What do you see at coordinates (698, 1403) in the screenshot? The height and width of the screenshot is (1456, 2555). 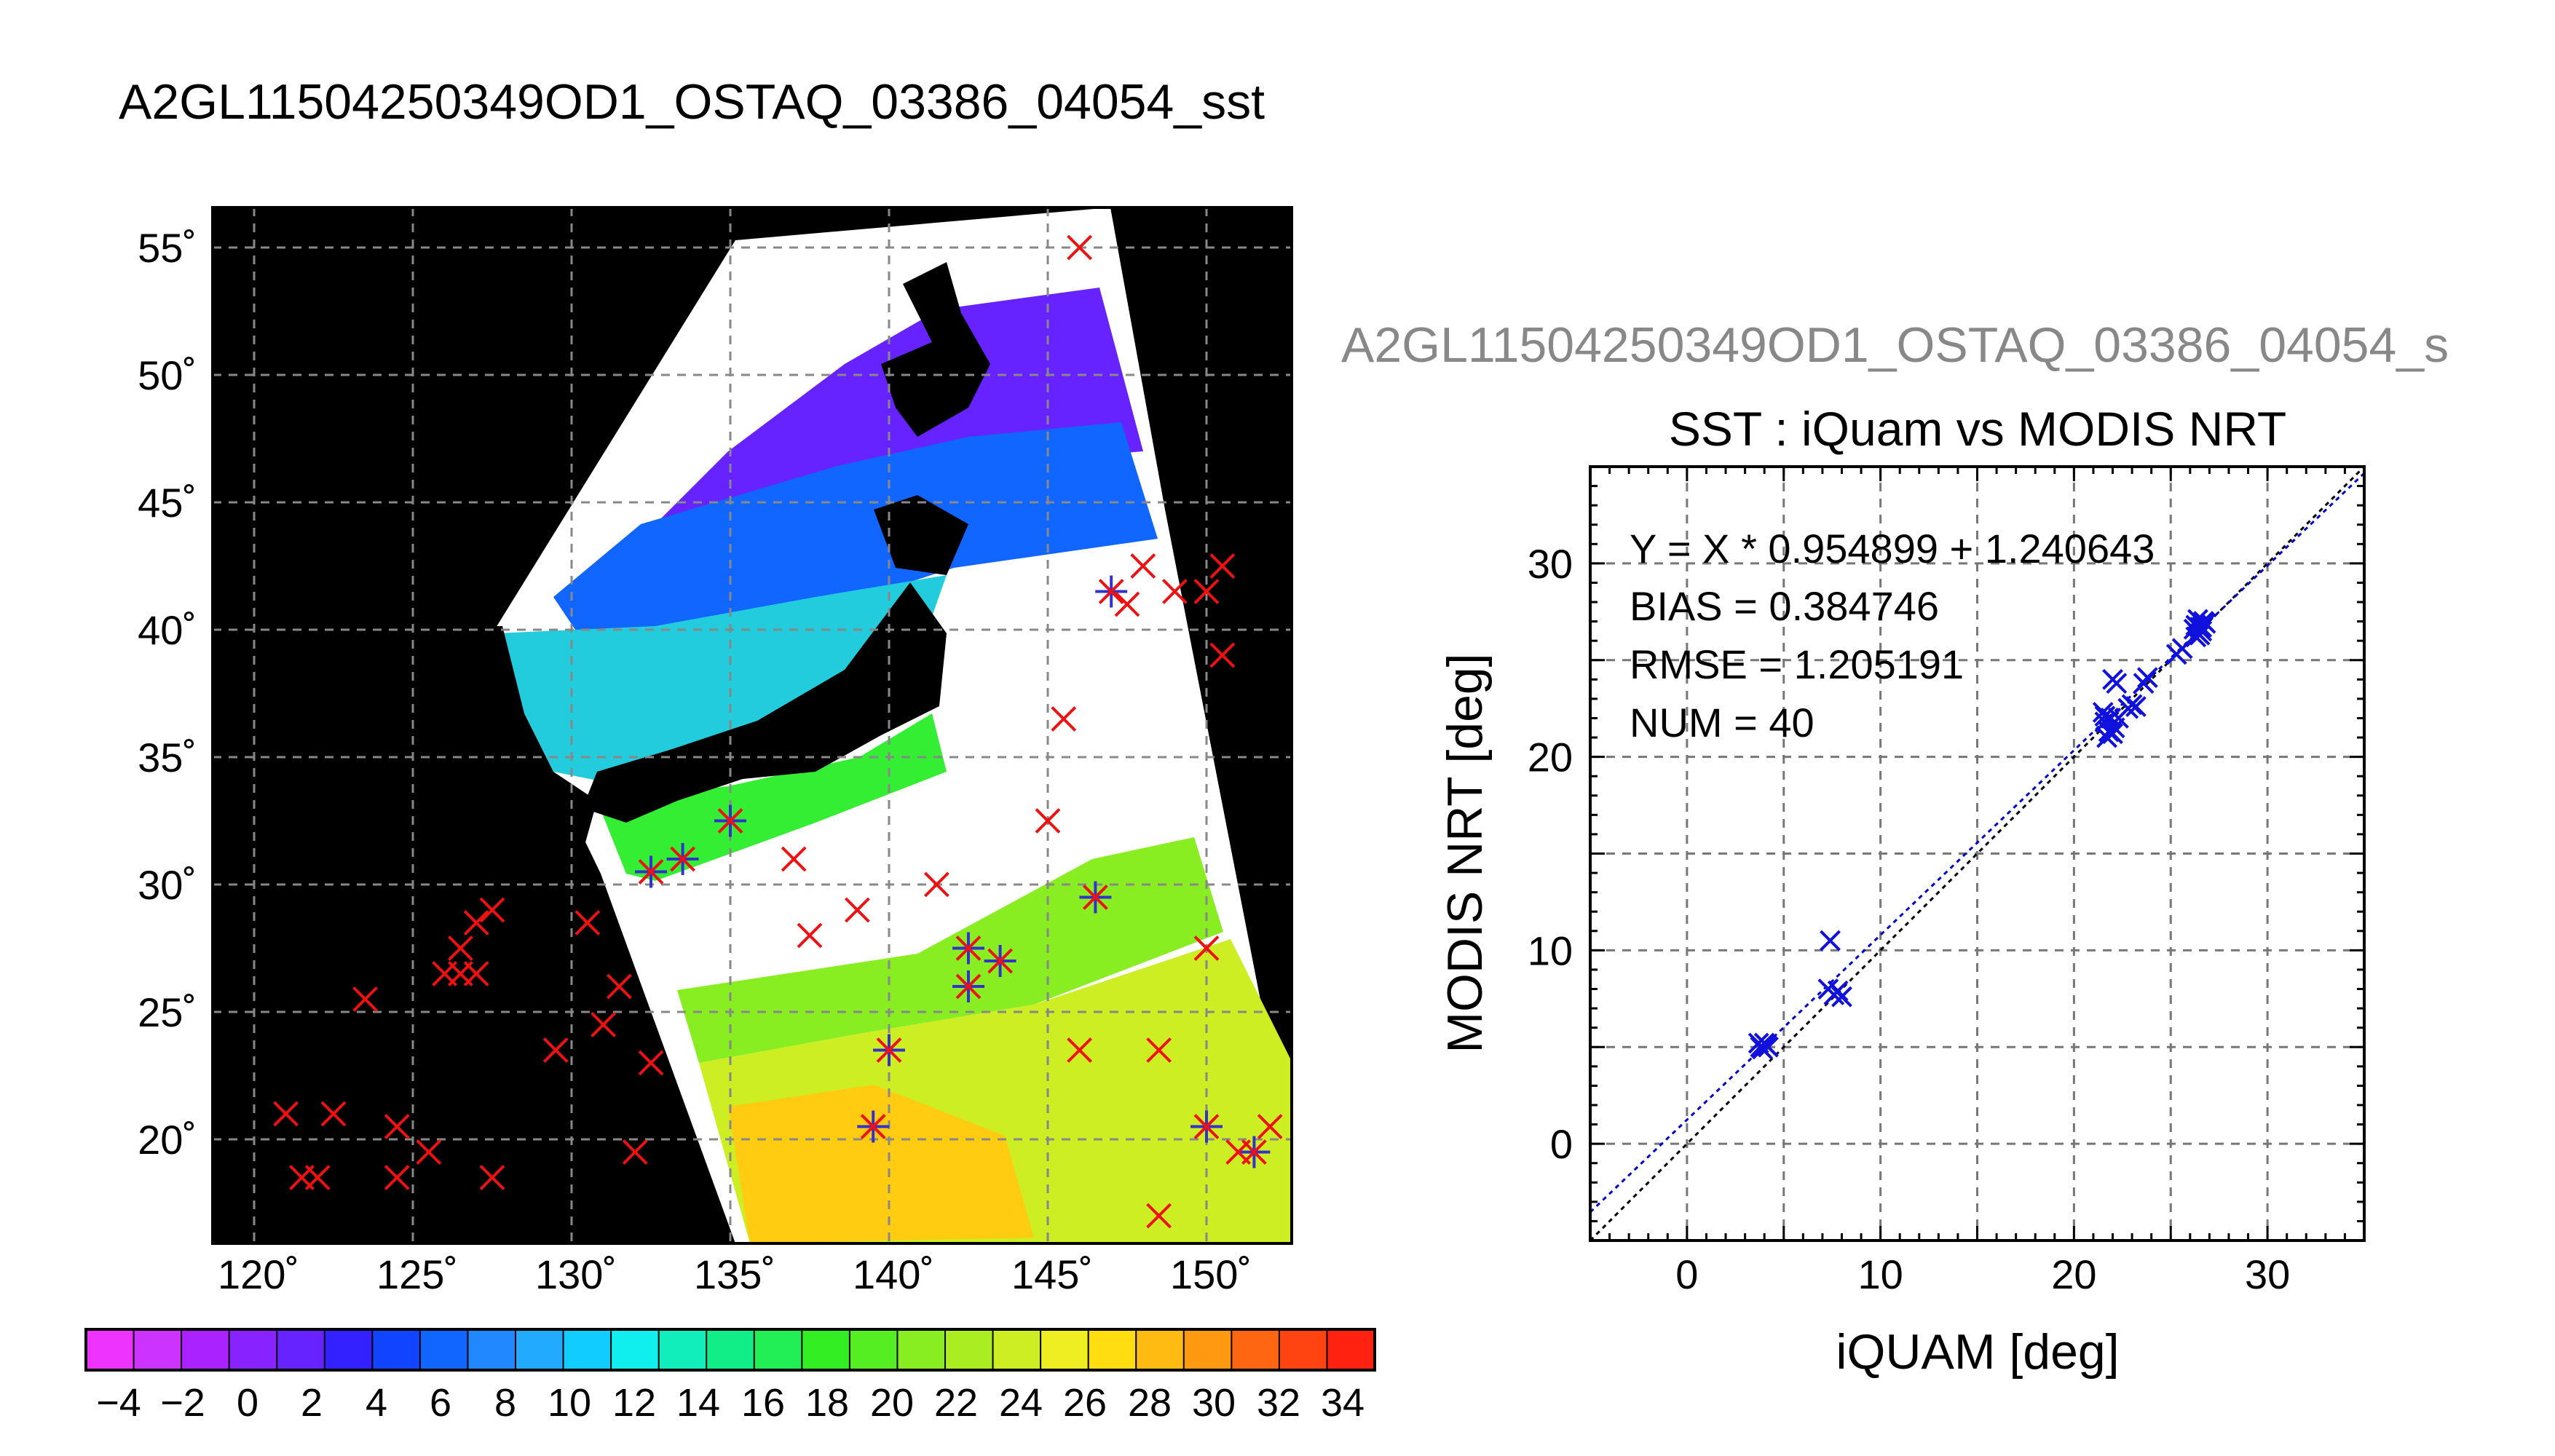 I see `colorbar-tick: 14` at bounding box center [698, 1403].